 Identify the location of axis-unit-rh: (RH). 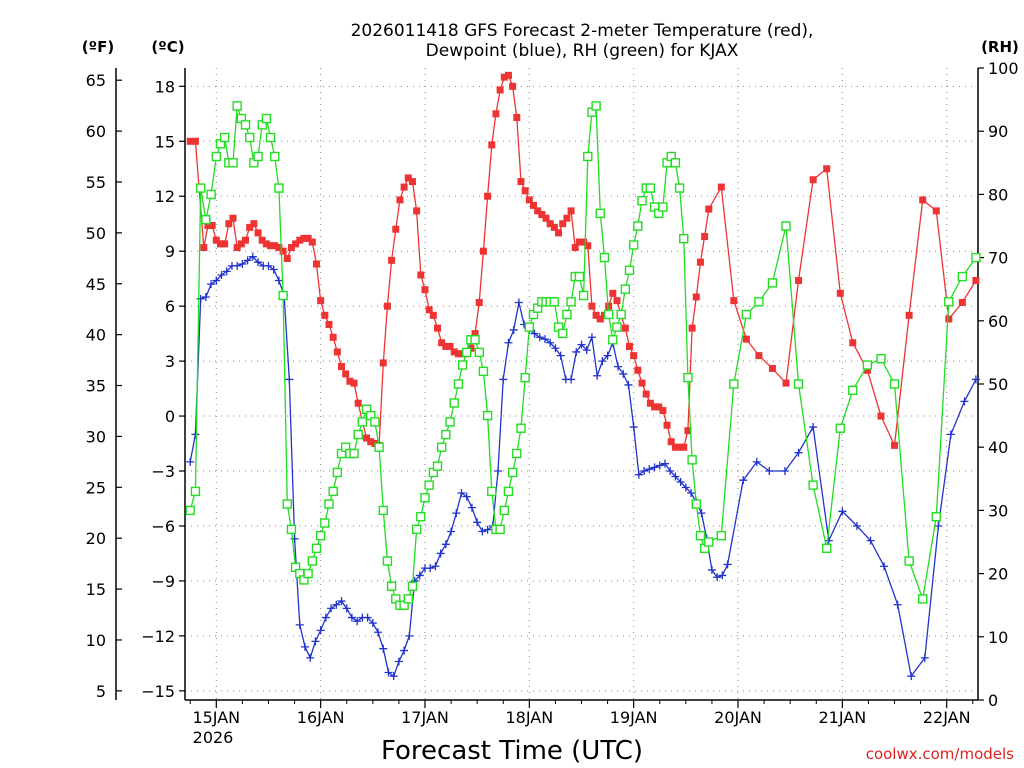
(1000, 47).